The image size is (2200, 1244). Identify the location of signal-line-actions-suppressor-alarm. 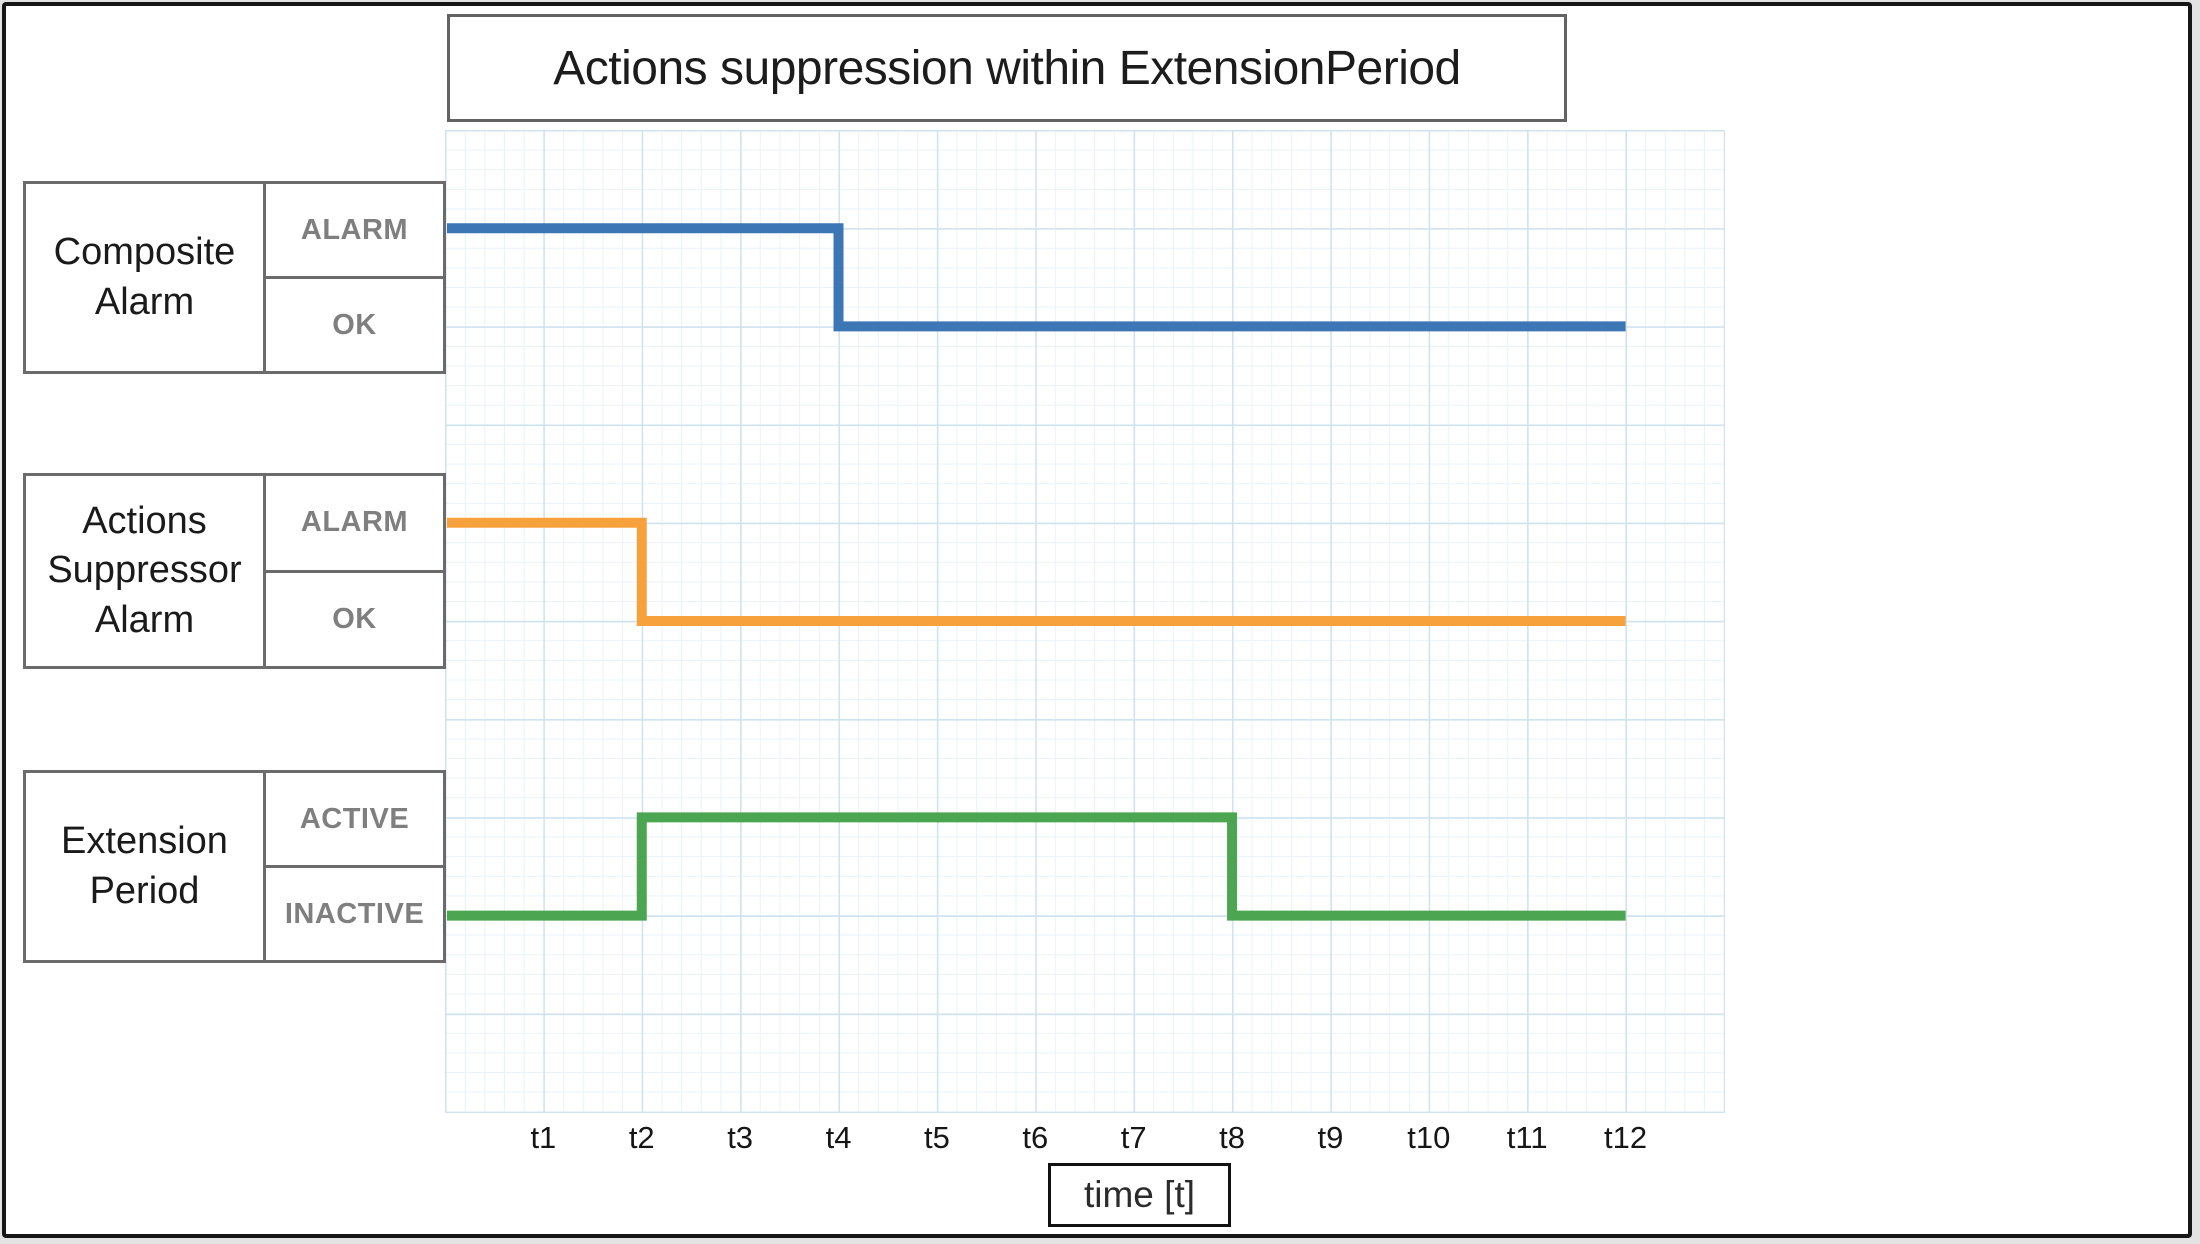
(1036, 571).